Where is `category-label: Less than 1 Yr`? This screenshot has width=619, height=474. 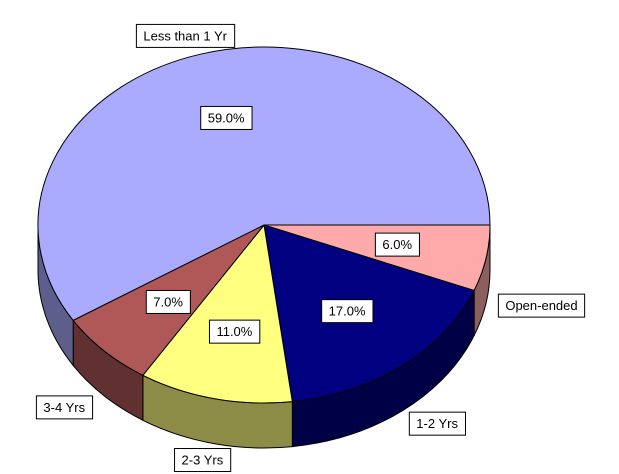
category-label: Less than 1 Yr is located at coordinates (185, 35).